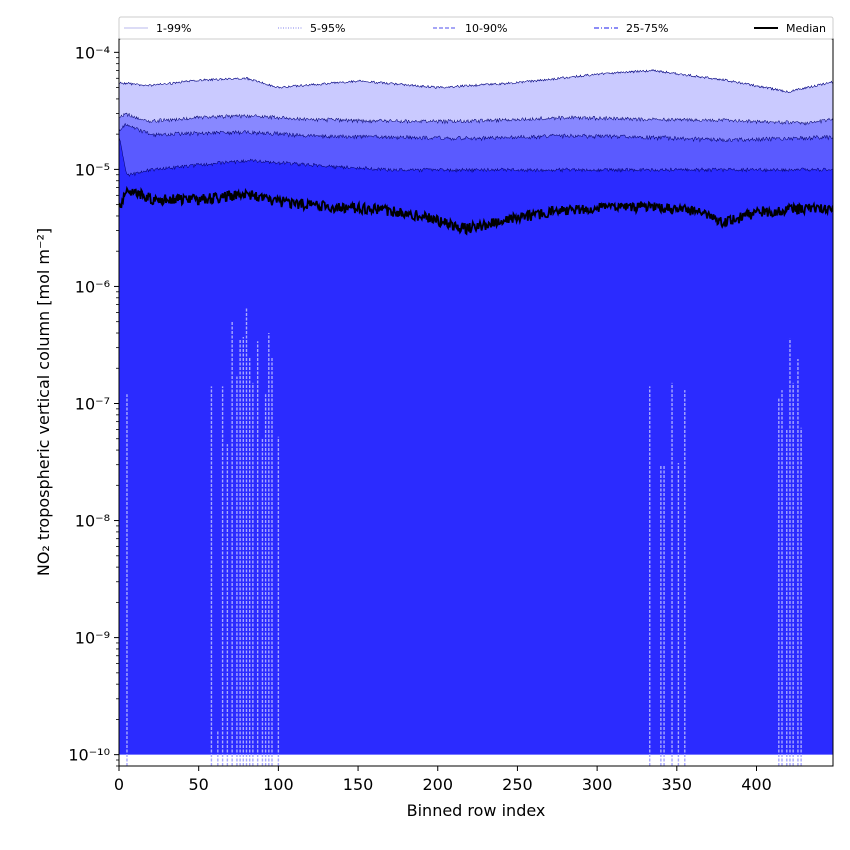  I want to click on legend-label: 25-75%, so click(647, 28).